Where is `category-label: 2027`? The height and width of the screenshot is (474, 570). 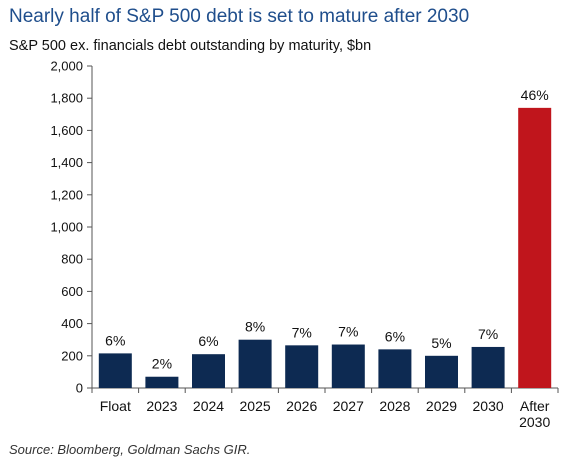 category-label: 2027 is located at coordinates (348, 406).